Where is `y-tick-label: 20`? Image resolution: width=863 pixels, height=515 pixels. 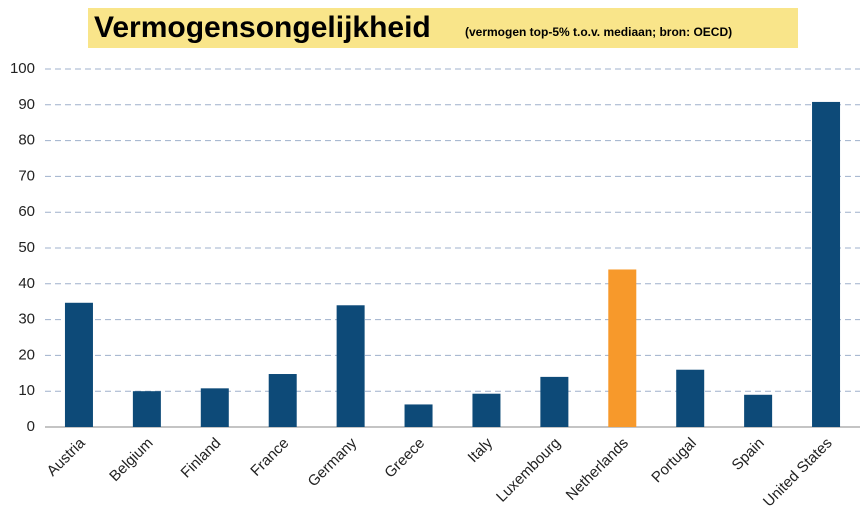 y-tick-label: 20 is located at coordinates (26, 354).